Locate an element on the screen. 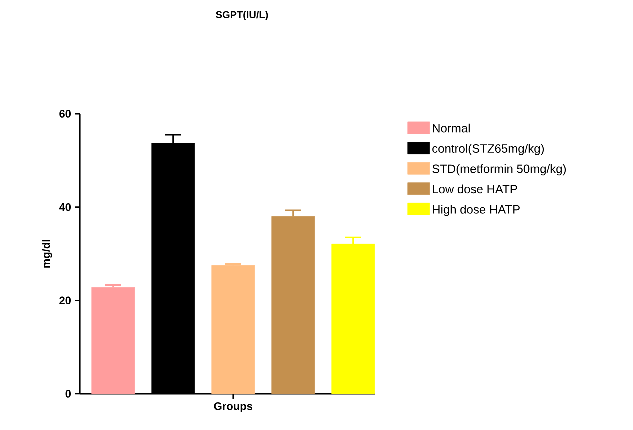  legend-label: STD(metformin 50mg/kg) is located at coordinates (499, 170).